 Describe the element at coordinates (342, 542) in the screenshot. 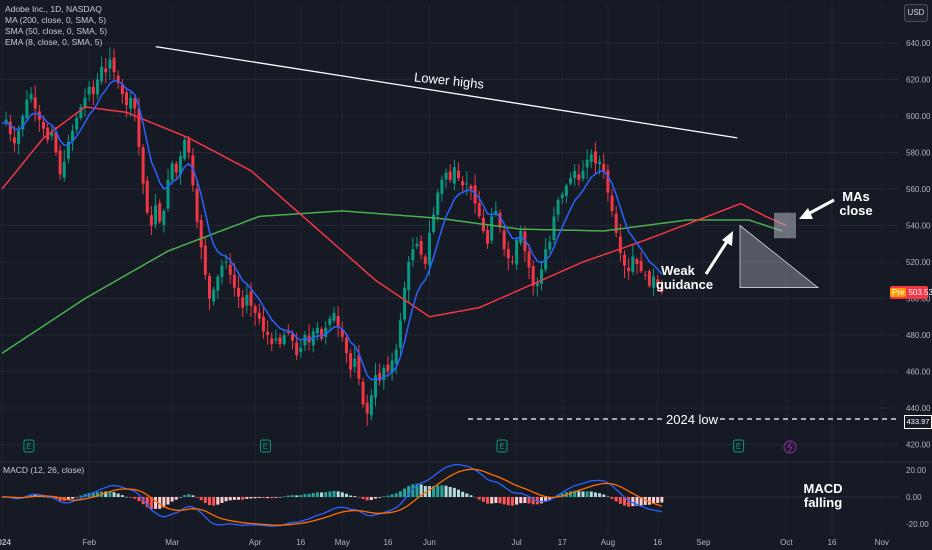

I see `time-tick-label: May` at that location.